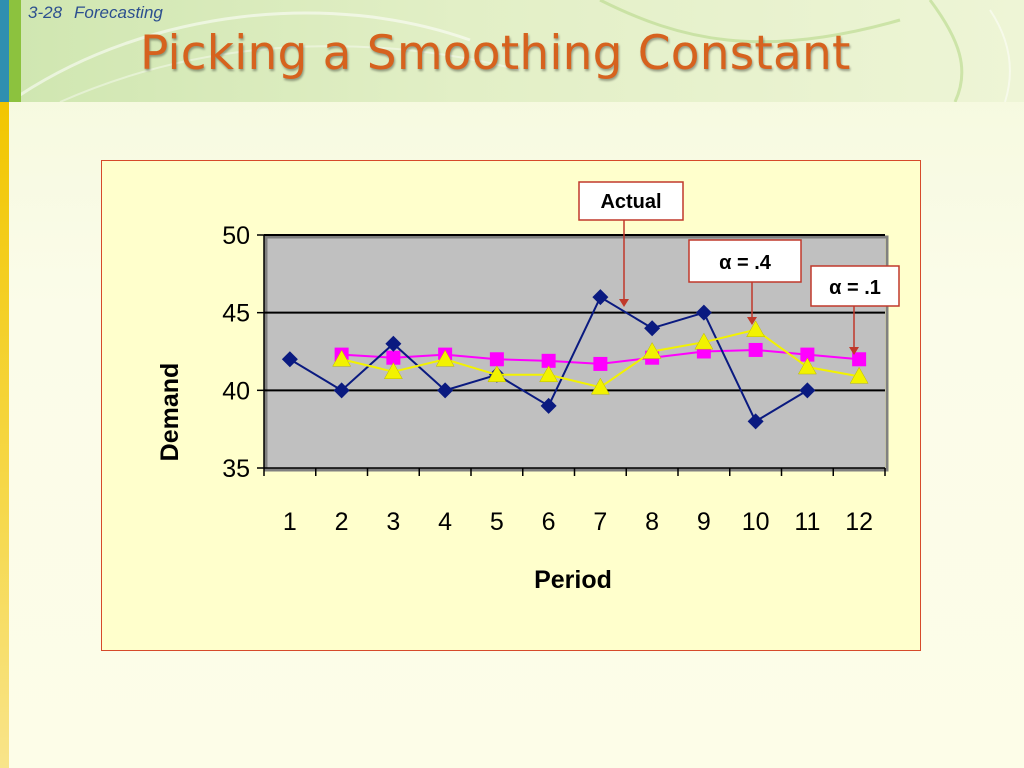  I want to click on y-tick-label: 40, so click(236, 391).